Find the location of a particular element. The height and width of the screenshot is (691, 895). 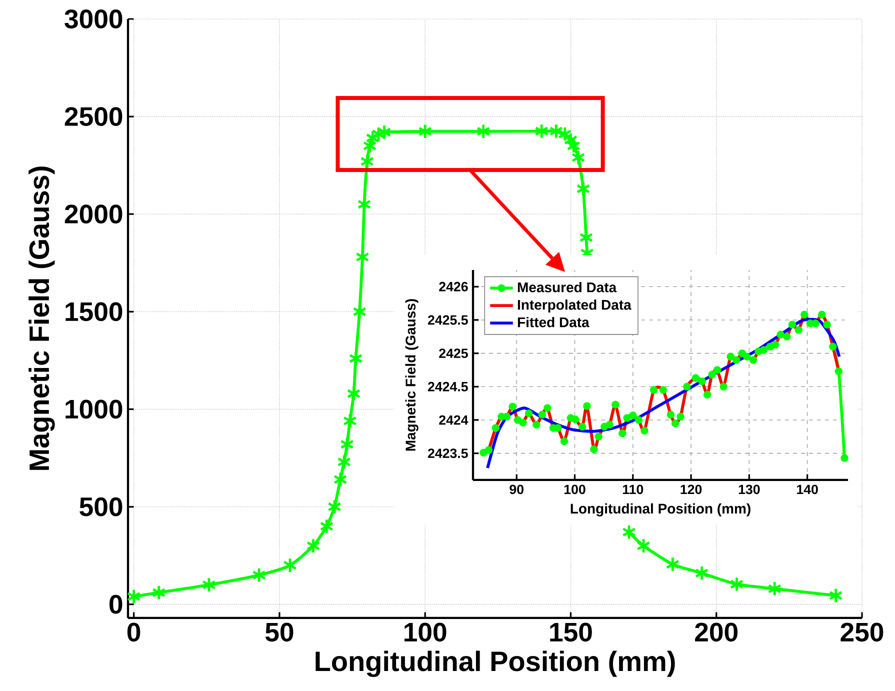

x-tick-label: 90 is located at coordinates (517, 489).